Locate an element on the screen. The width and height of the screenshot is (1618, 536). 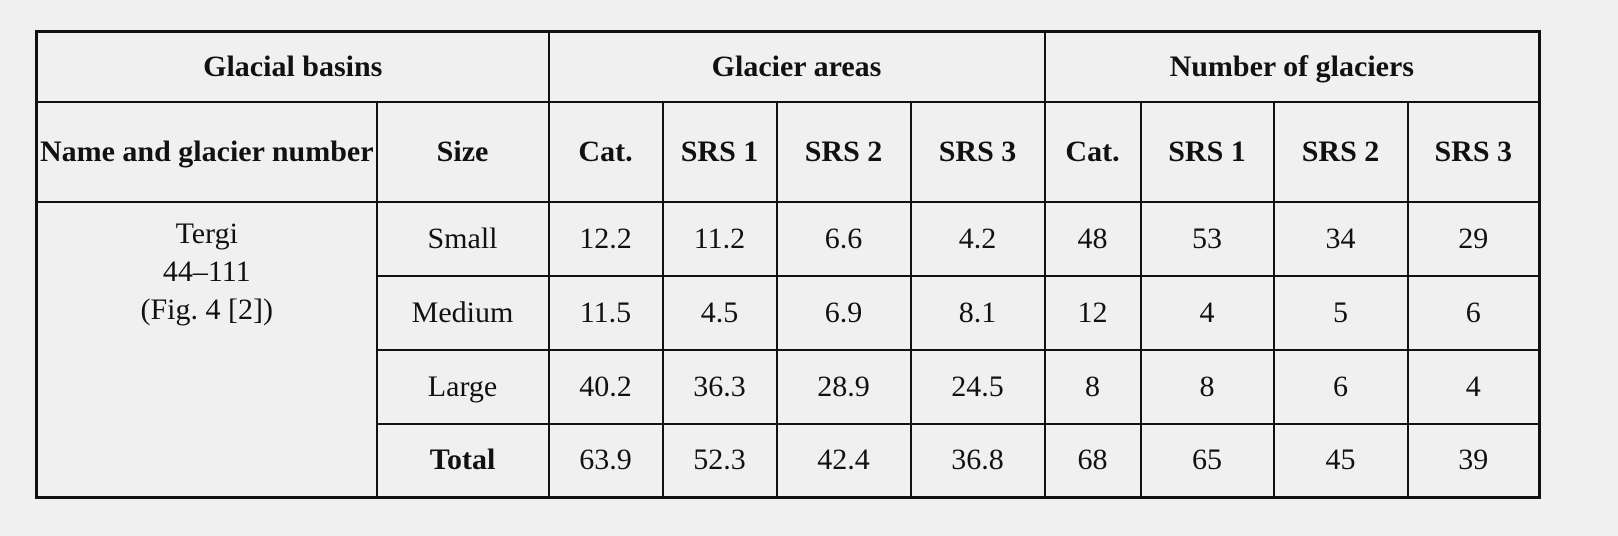
data-row: Large 40.2 36.3 28.9 24.5 8 8 6 4 is located at coordinates (789, 386).